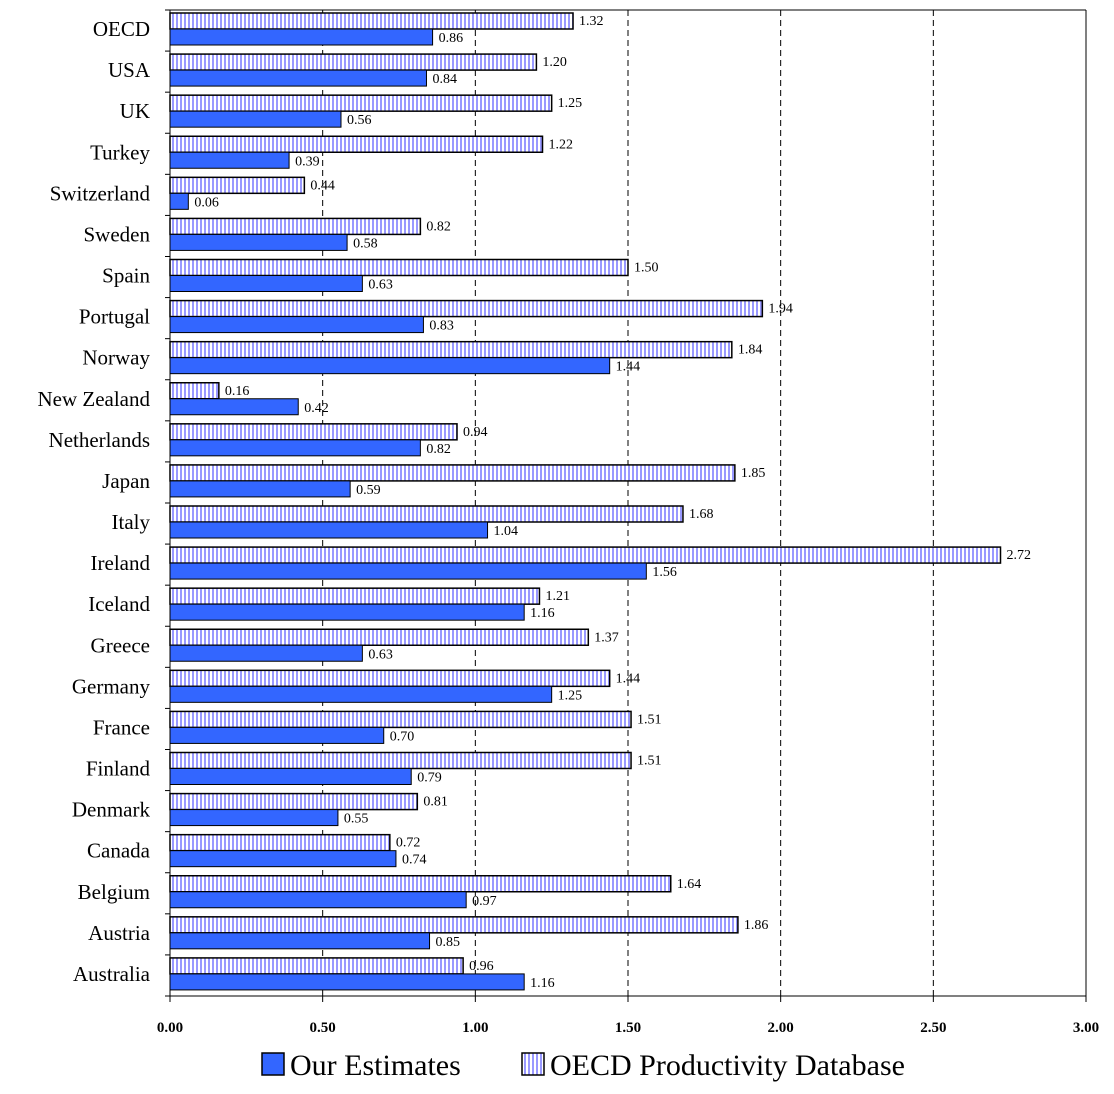 The image size is (1114, 1094). I want to click on category-label: Germany, so click(111, 686).